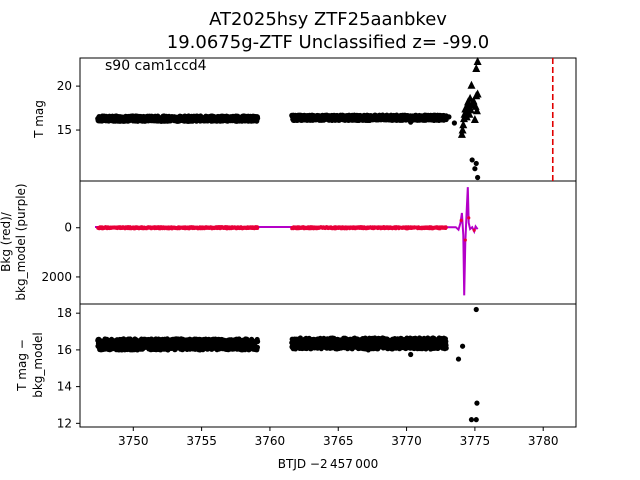  I want to click on bottom-panel-ylabel-line1: T mag −, so click(22, 365).